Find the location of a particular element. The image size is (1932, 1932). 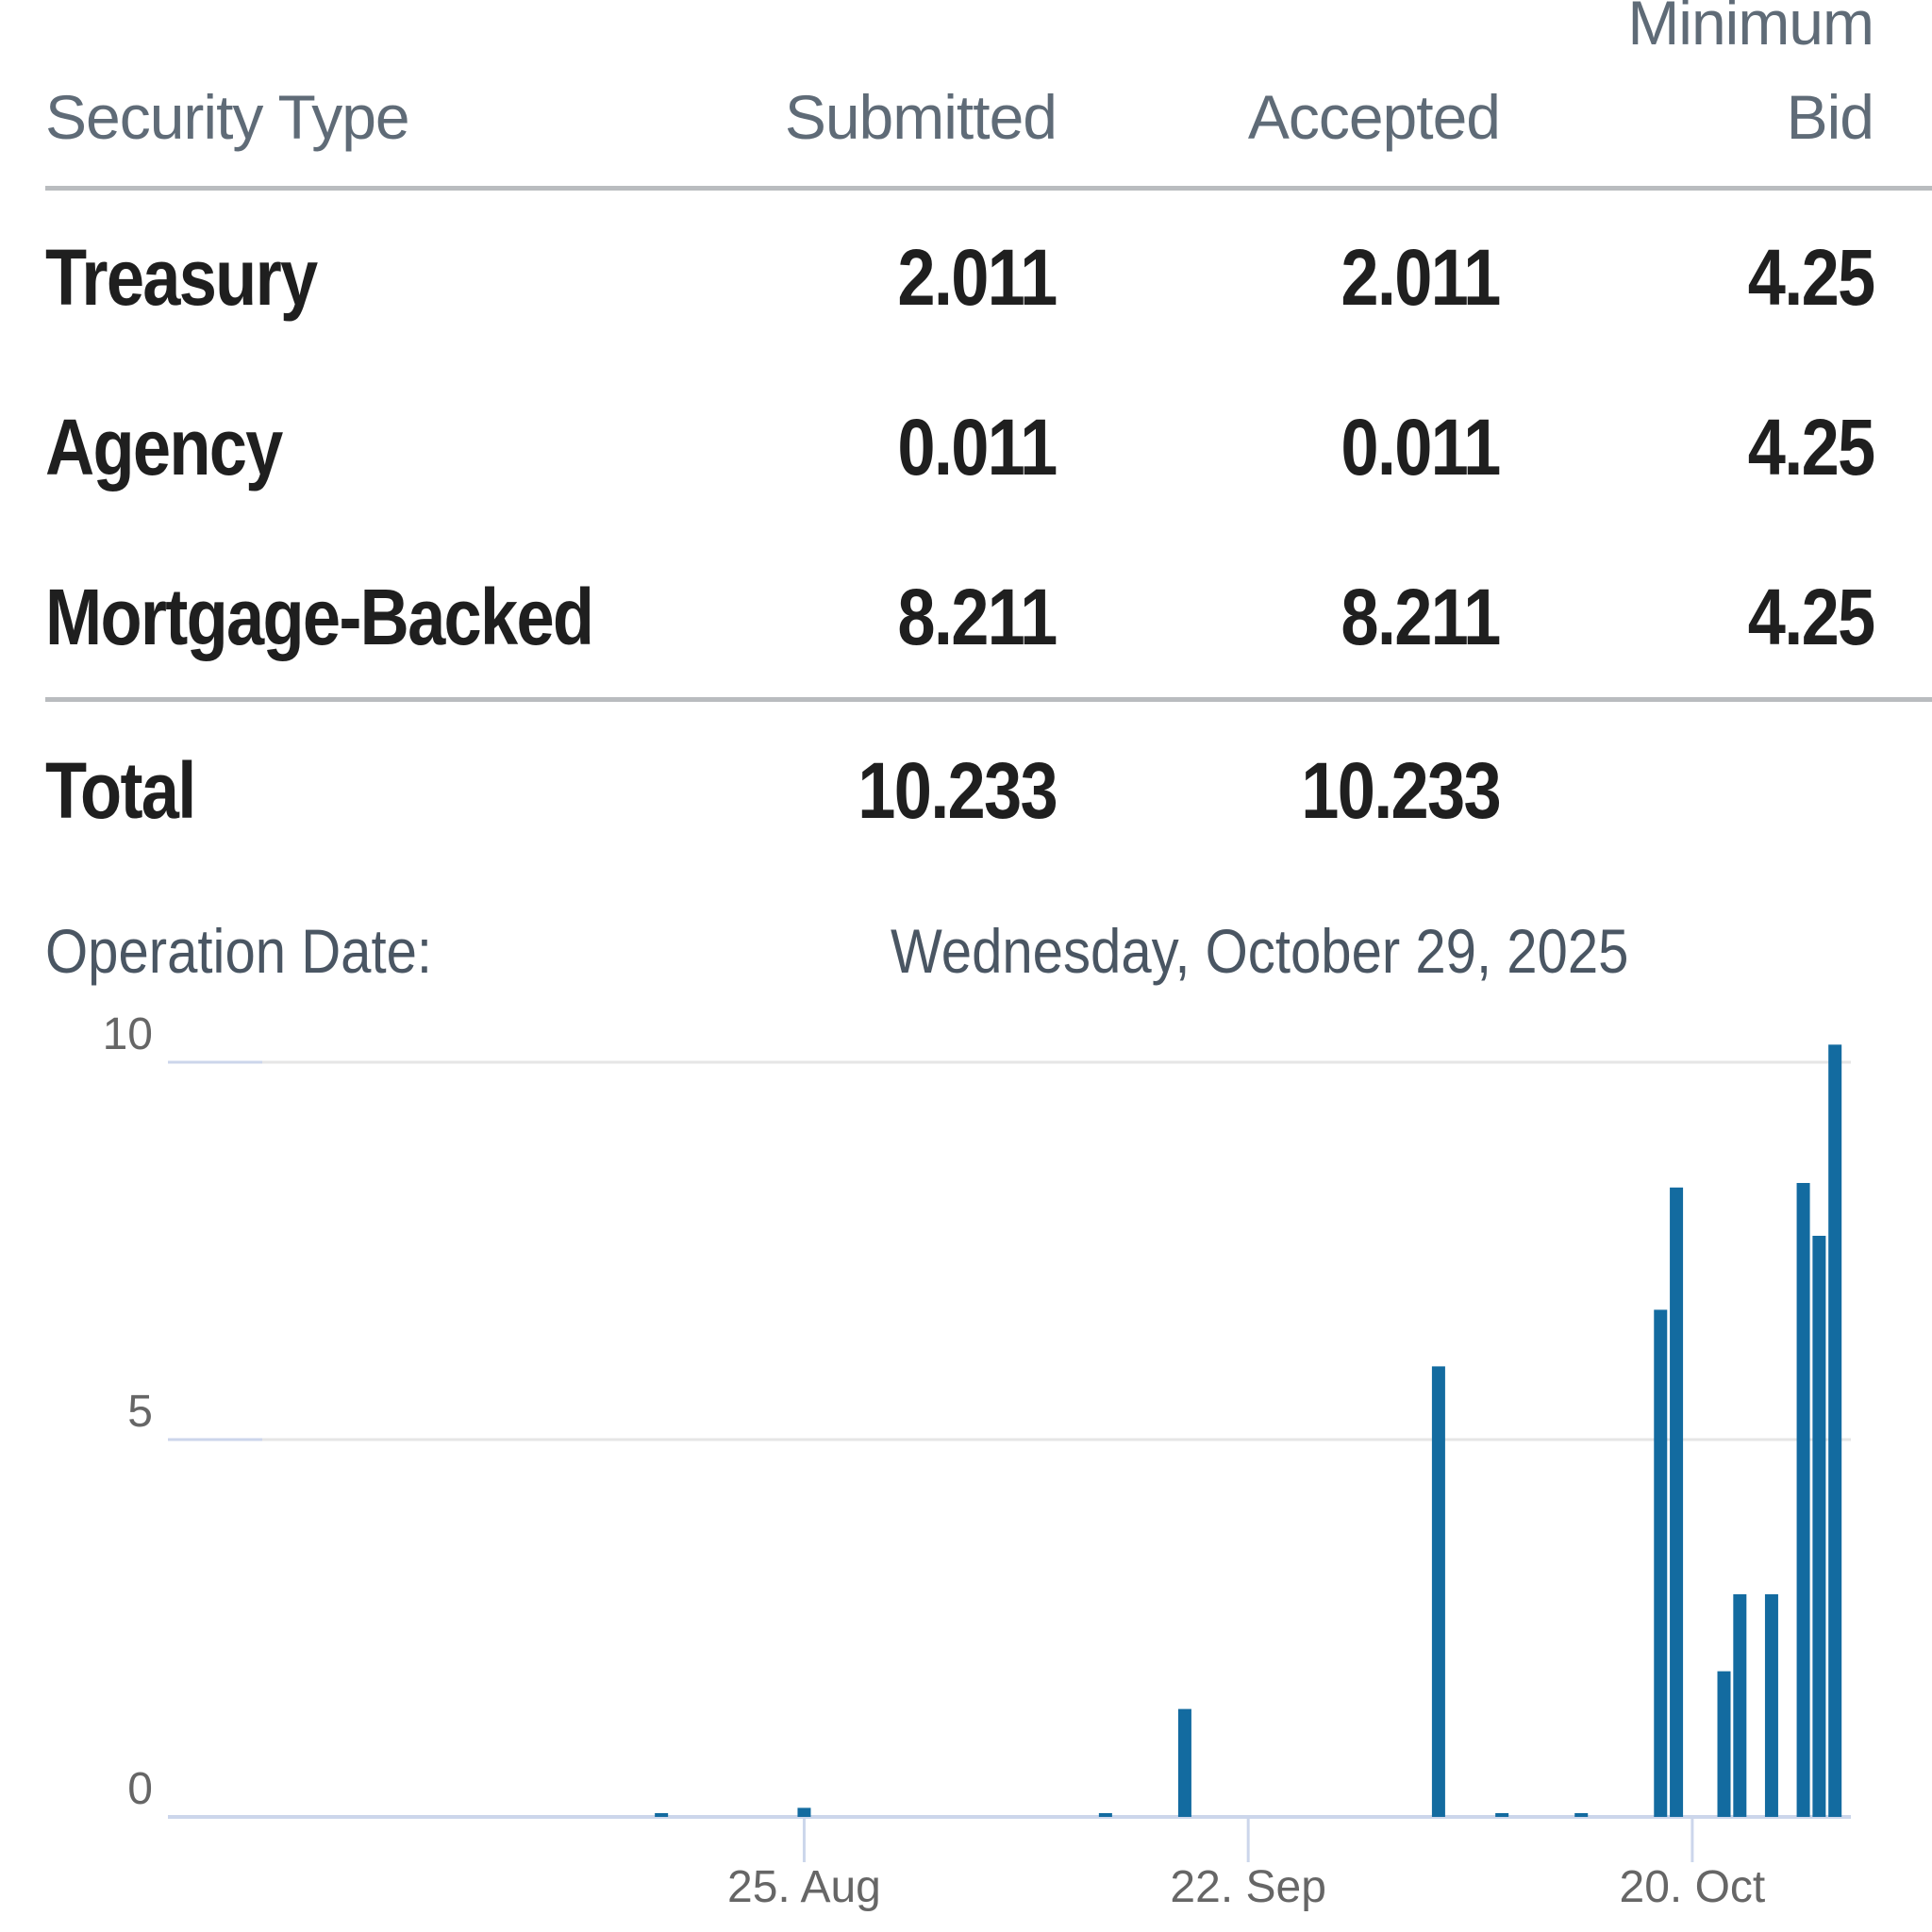

row-agency-submitted: 0.011 is located at coordinates (978, 447).